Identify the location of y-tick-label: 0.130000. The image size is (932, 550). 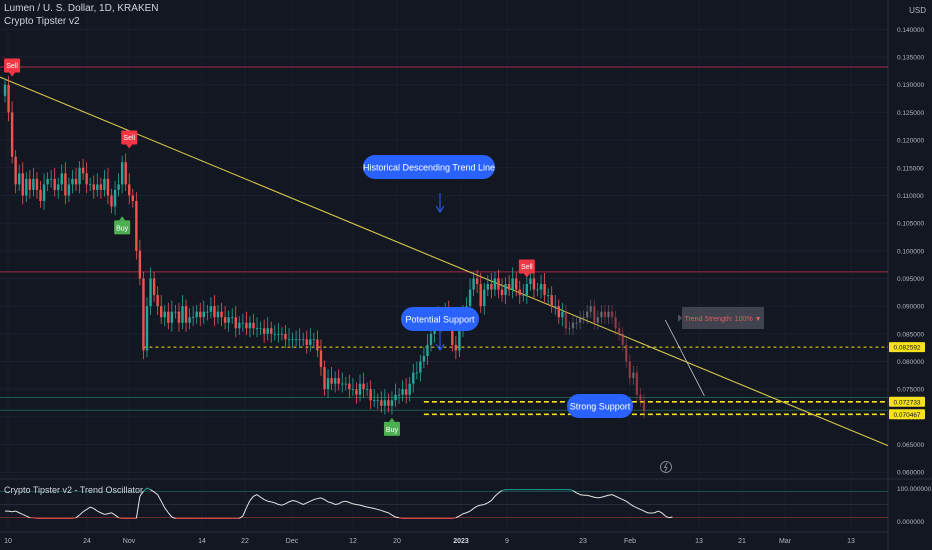
(910, 85).